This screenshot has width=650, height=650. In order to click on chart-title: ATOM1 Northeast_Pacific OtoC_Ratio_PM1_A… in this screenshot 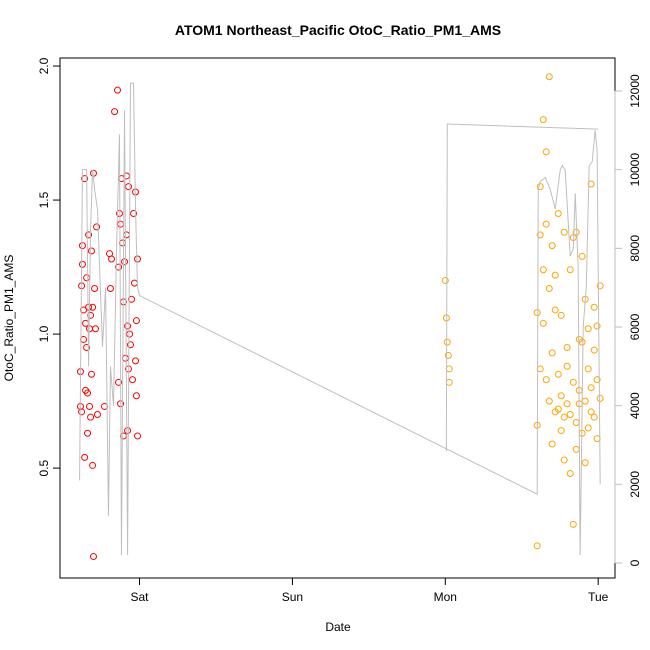, I will do `click(338, 30)`.